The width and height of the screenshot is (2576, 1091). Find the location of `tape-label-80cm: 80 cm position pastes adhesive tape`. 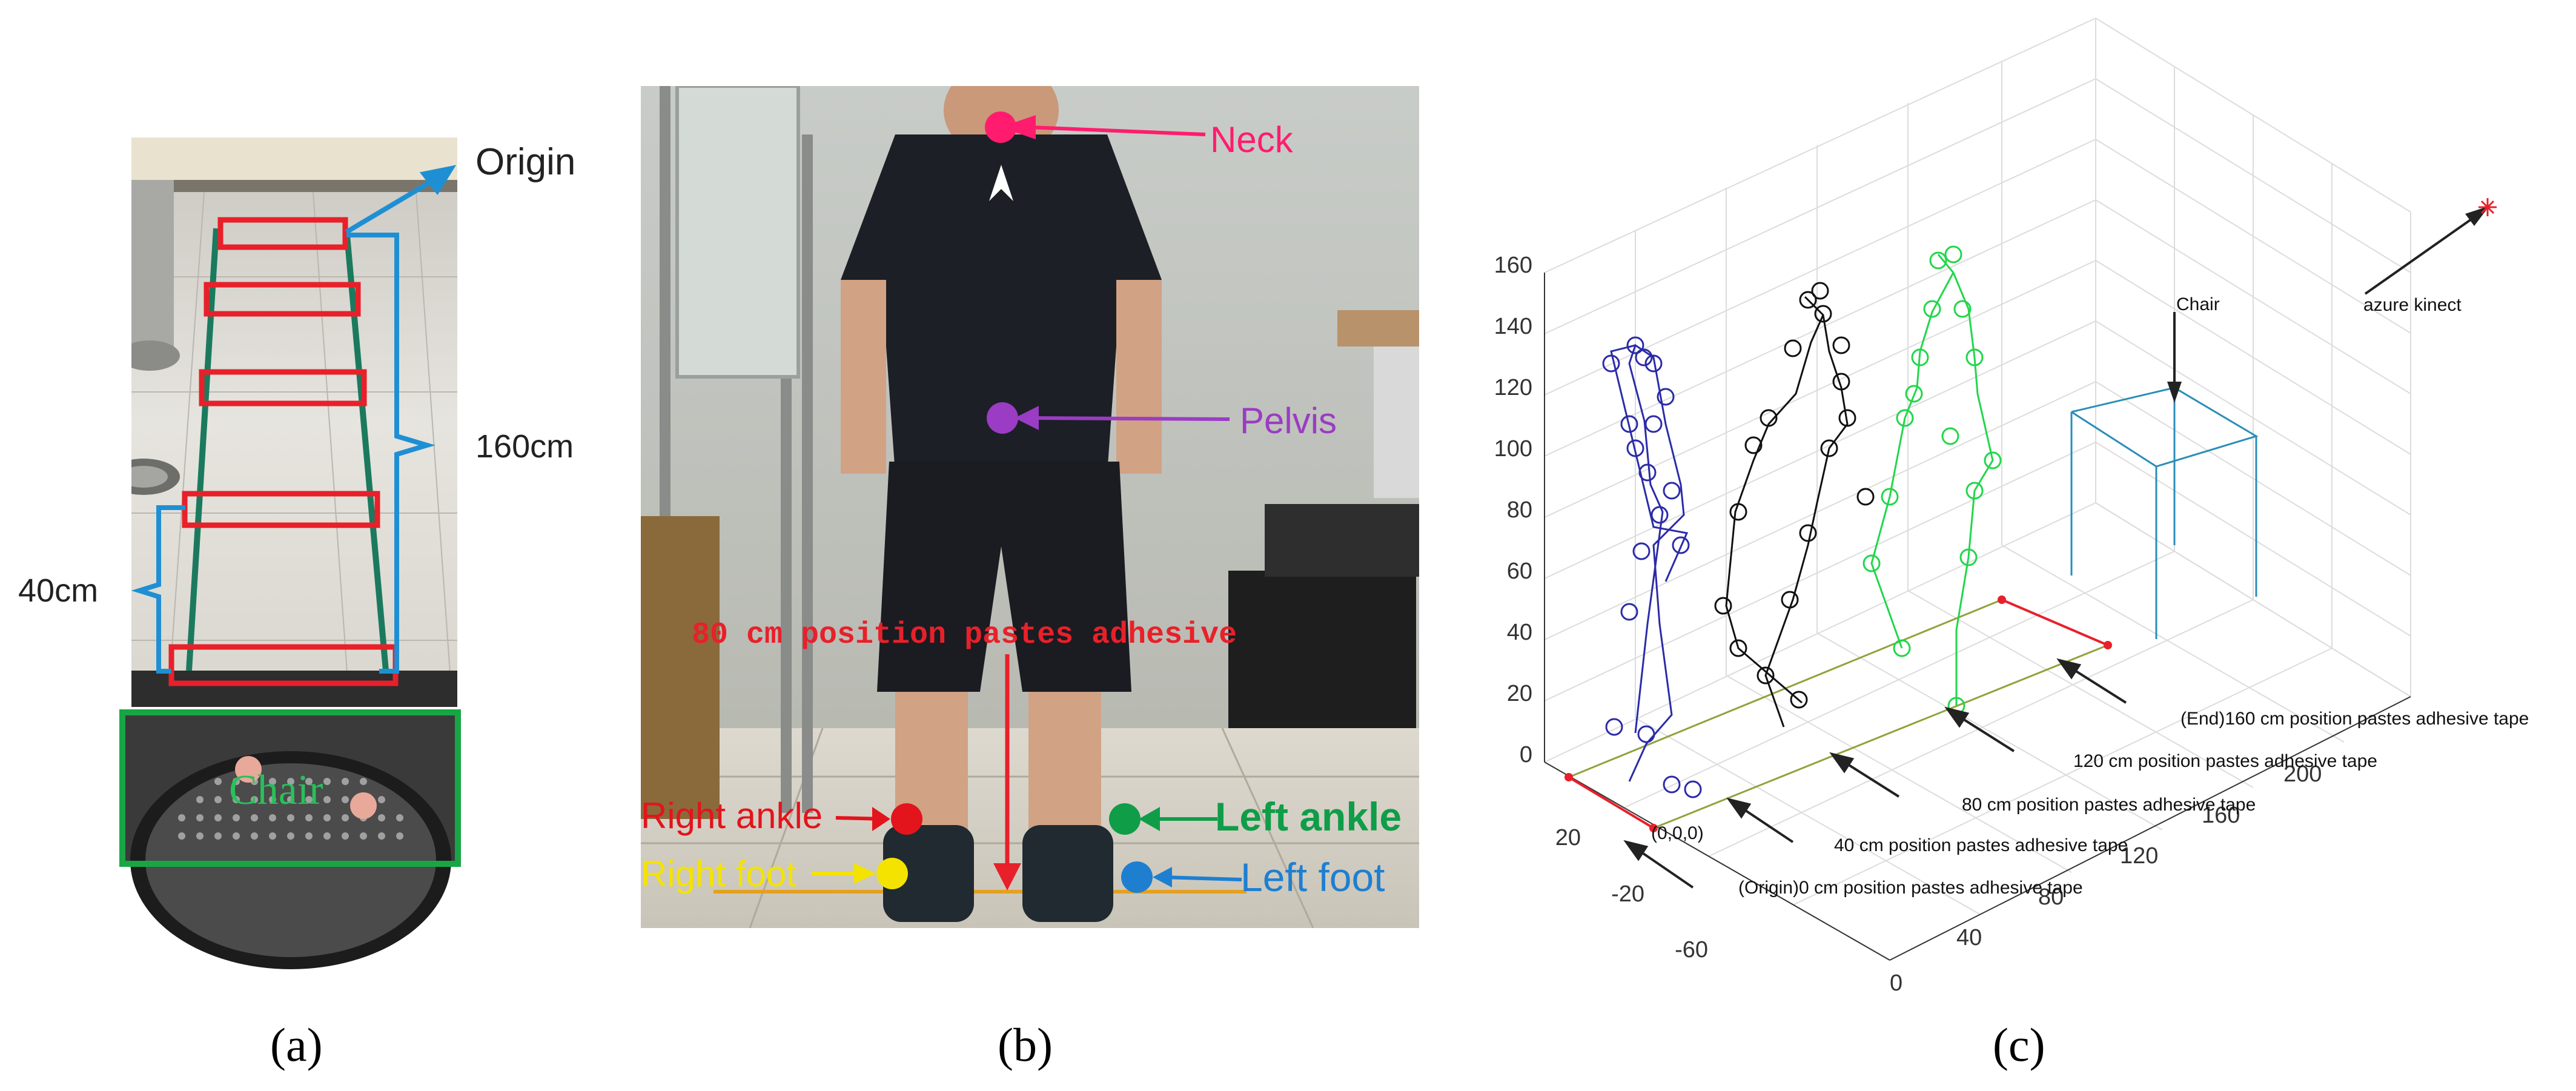

tape-label-80cm: 80 cm position pastes adhesive tape is located at coordinates (2109, 805).